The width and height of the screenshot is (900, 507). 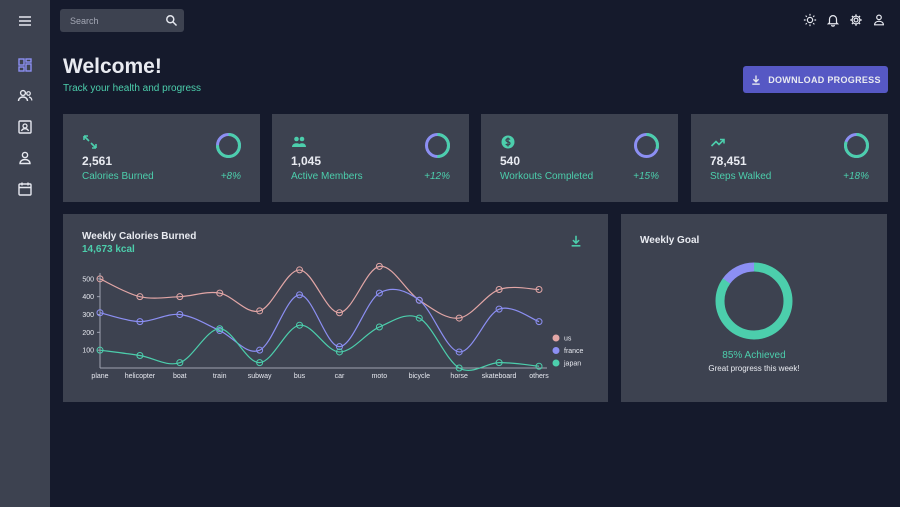 What do you see at coordinates (180, 376) in the screenshot?
I see `x-tick-label: boat` at bounding box center [180, 376].